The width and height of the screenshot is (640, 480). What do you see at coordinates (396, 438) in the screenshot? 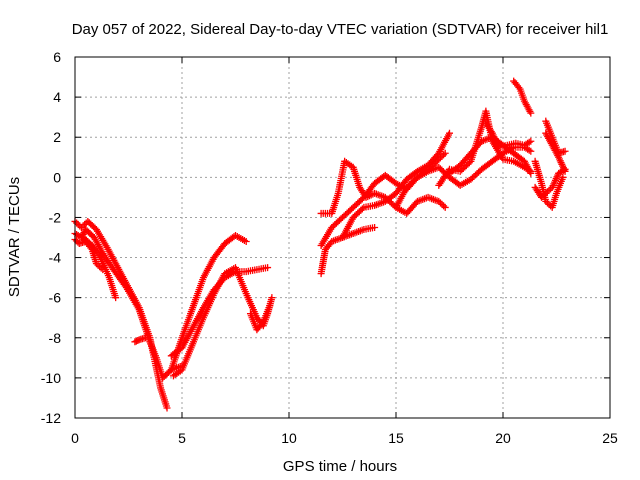
I see `x-tick-label: 15` at bounding box center [396, 438].